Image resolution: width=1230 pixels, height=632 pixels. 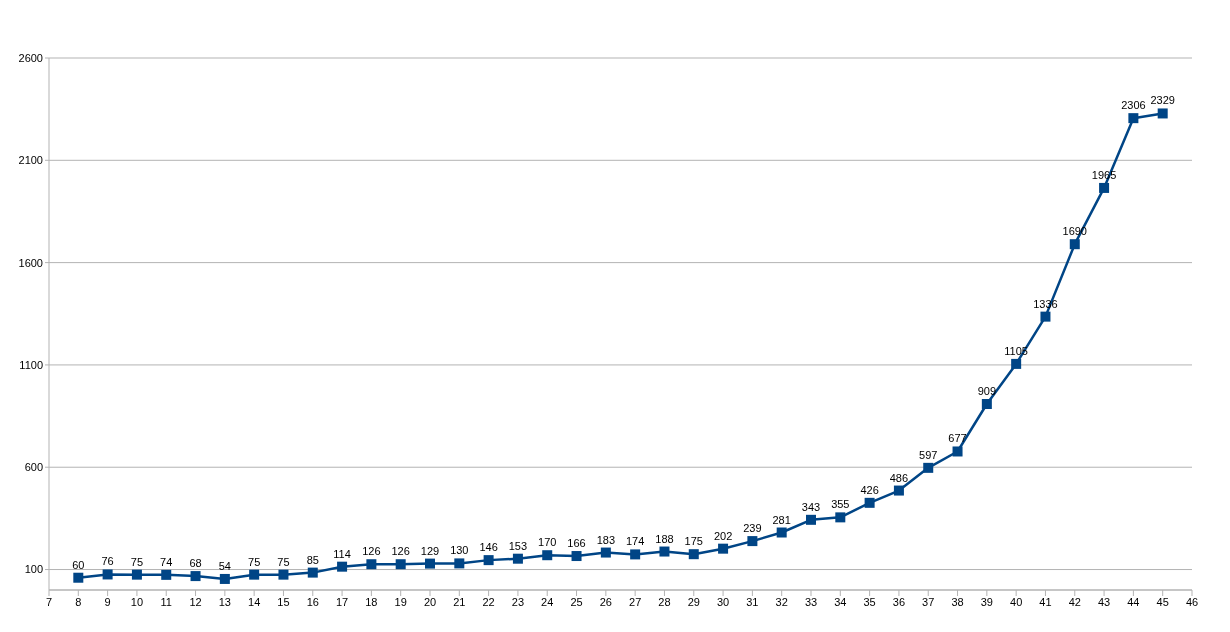 I want to click on x-tick-label: 40, so click(x=1016, y=601).